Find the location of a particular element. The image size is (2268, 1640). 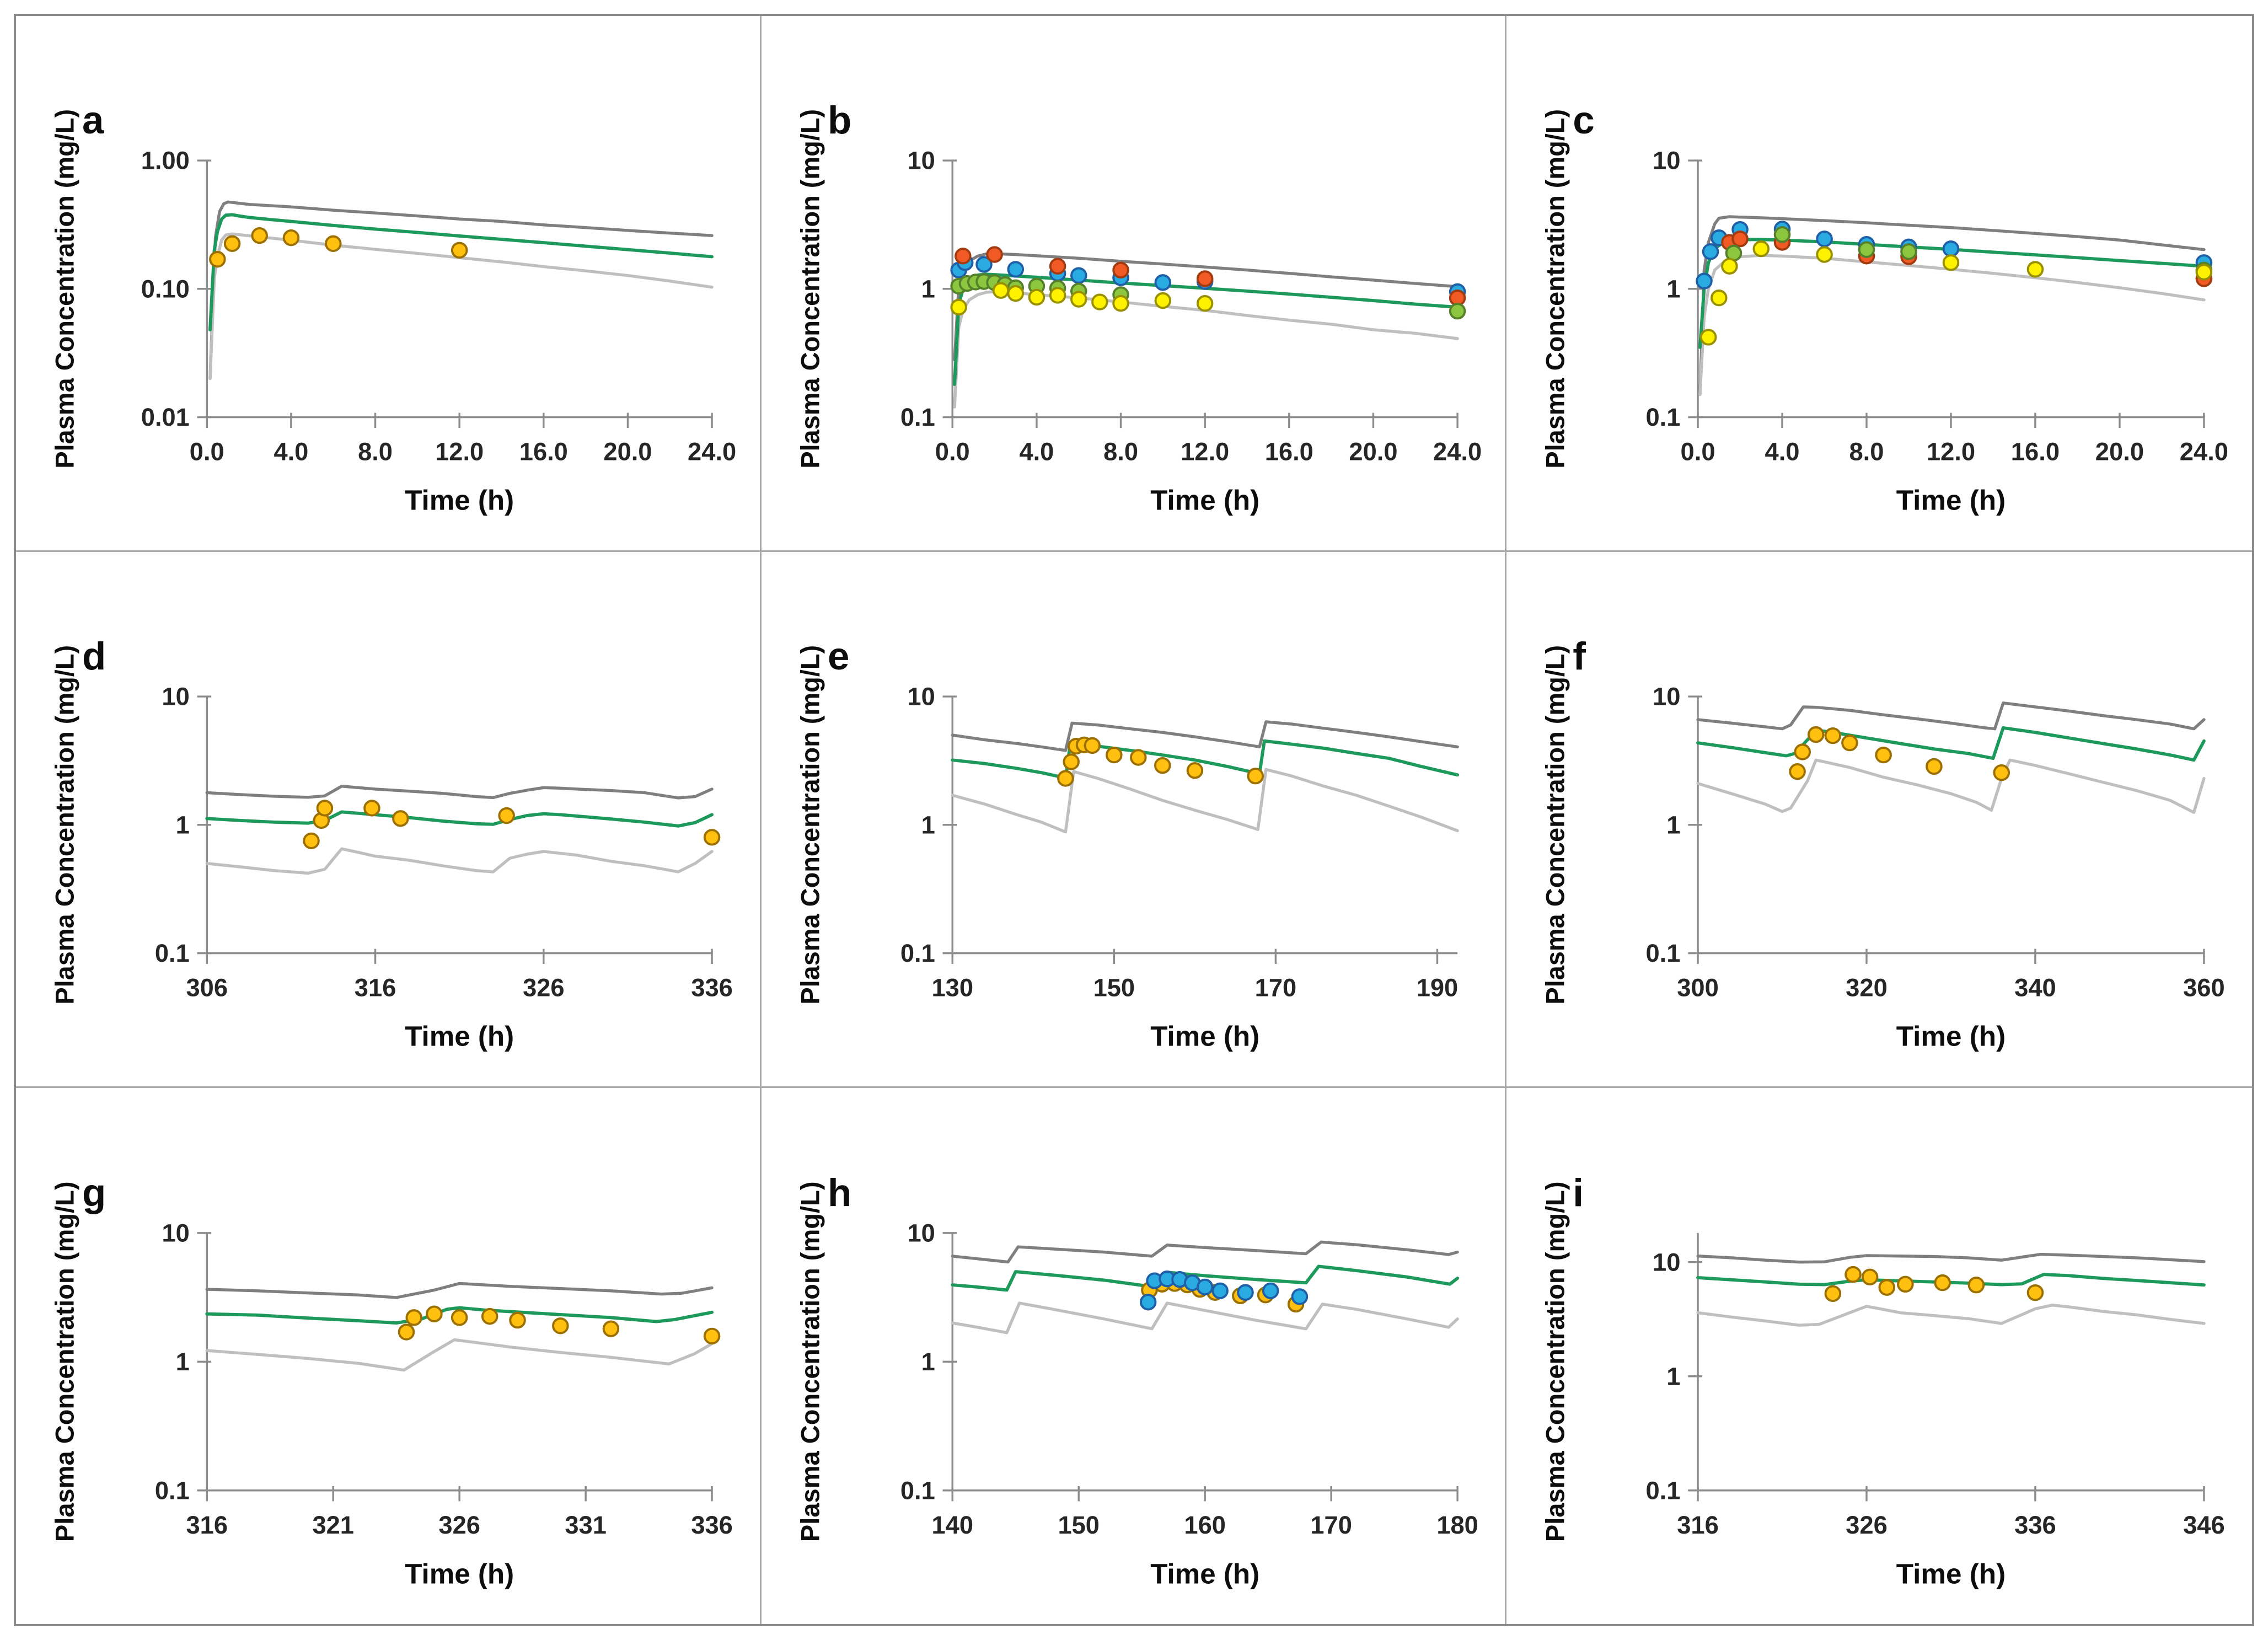

x-tick-label: 180 is located at coordinates (1457, 1525).